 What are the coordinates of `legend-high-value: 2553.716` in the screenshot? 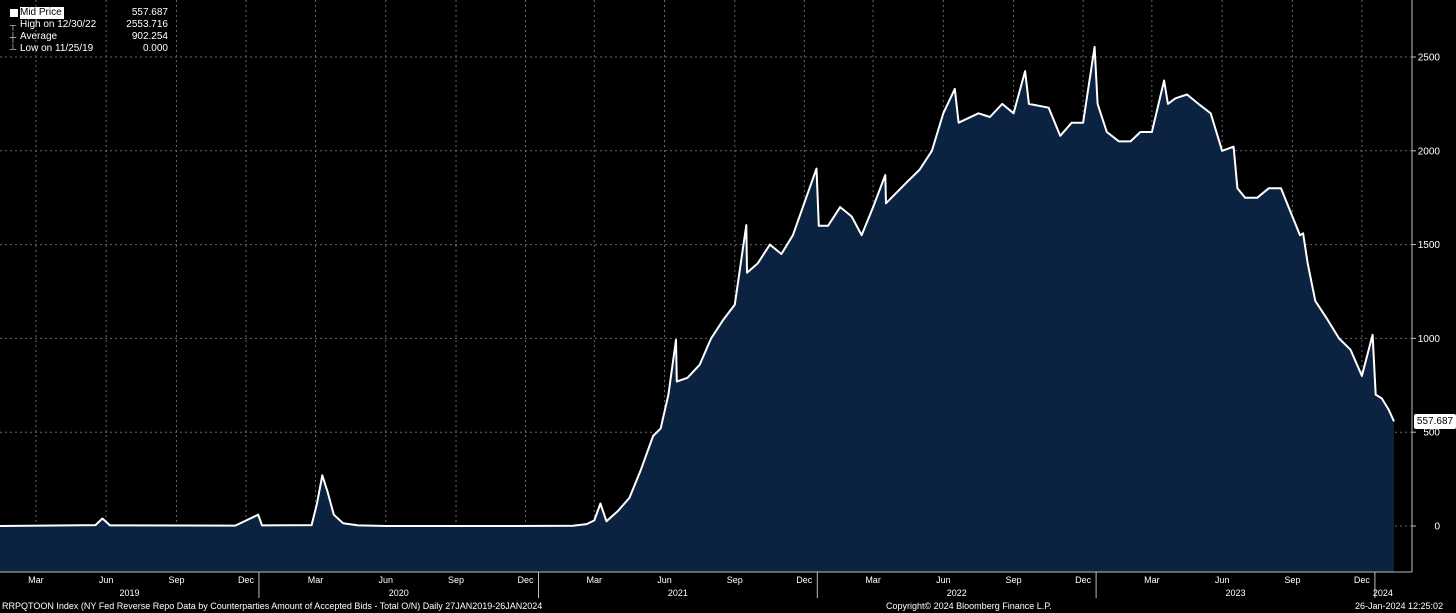 It's located at (147, 24).